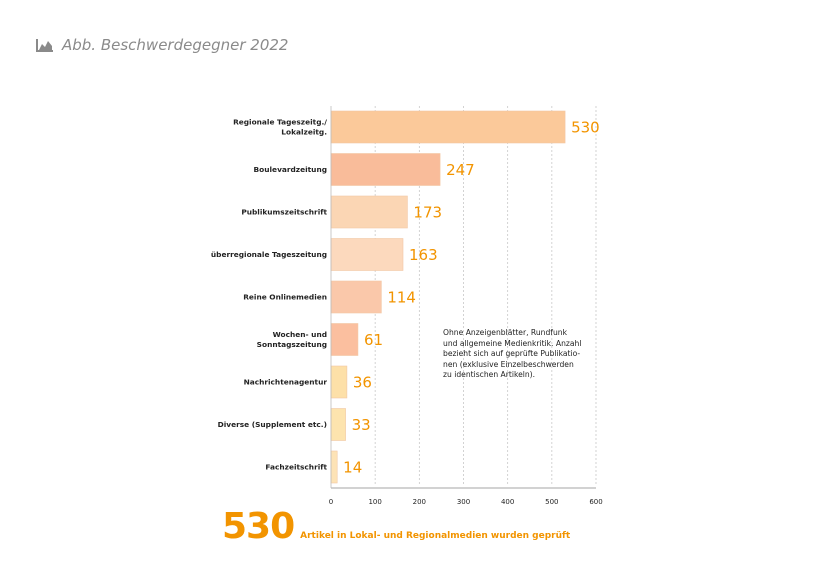  I want to click on category-label: Nachrichtenagentur, so click(286, 382).